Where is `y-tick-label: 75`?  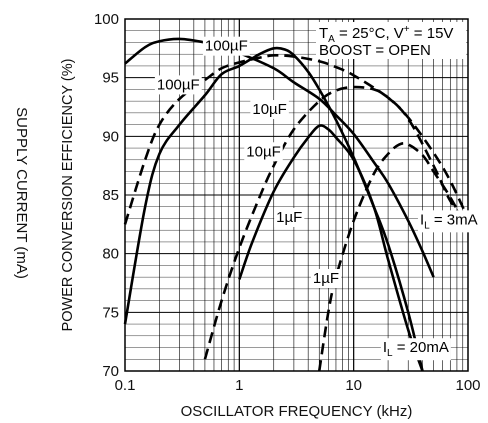 y-tick-label: 75 is located at coordinates (110, 312).